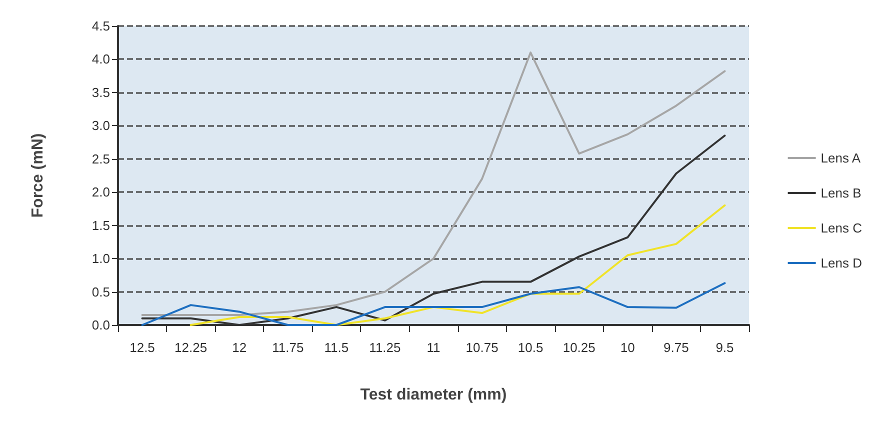 The image size is (885, 421). I want to click on y-tick-label: 3.0, so click(101, 126).